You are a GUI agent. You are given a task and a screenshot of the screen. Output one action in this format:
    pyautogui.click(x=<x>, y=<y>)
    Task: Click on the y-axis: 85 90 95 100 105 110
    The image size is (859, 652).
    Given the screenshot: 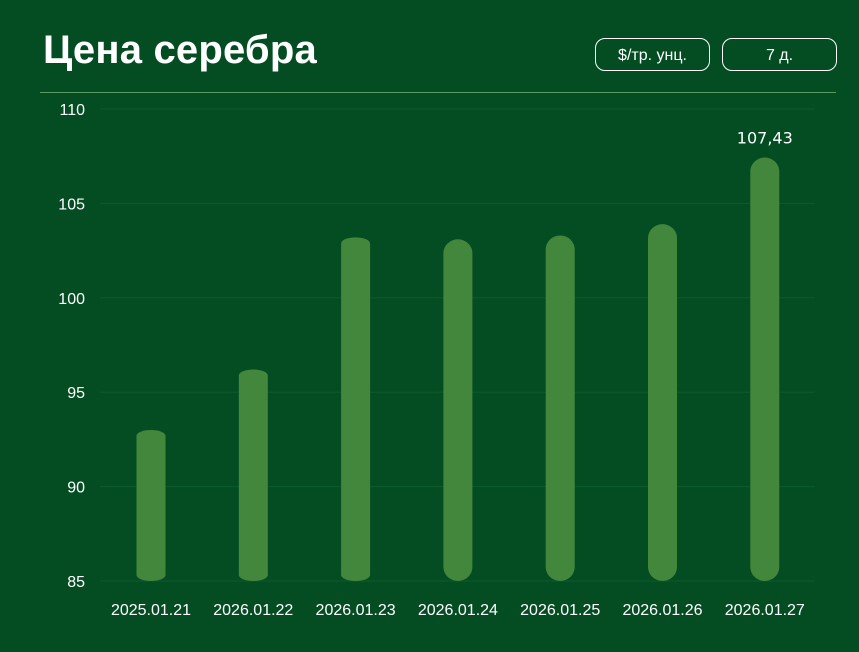 What is the action you would take?
    pyautogui.click(x=71, y=346)
    